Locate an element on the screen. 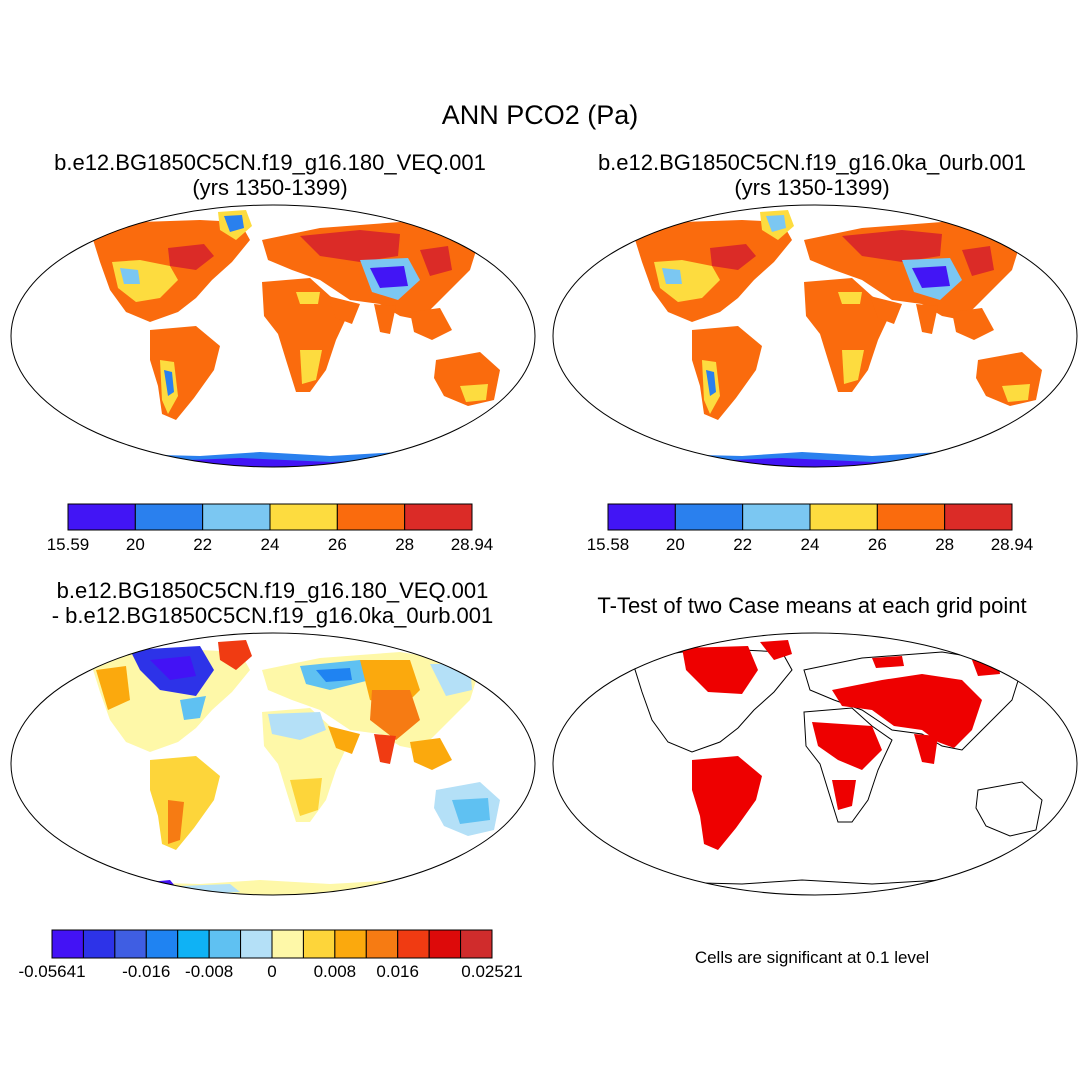 The height and width of the screenshot is (1080, 1080). colorbar-2-label: 22 is located at coordinates (743, 544).